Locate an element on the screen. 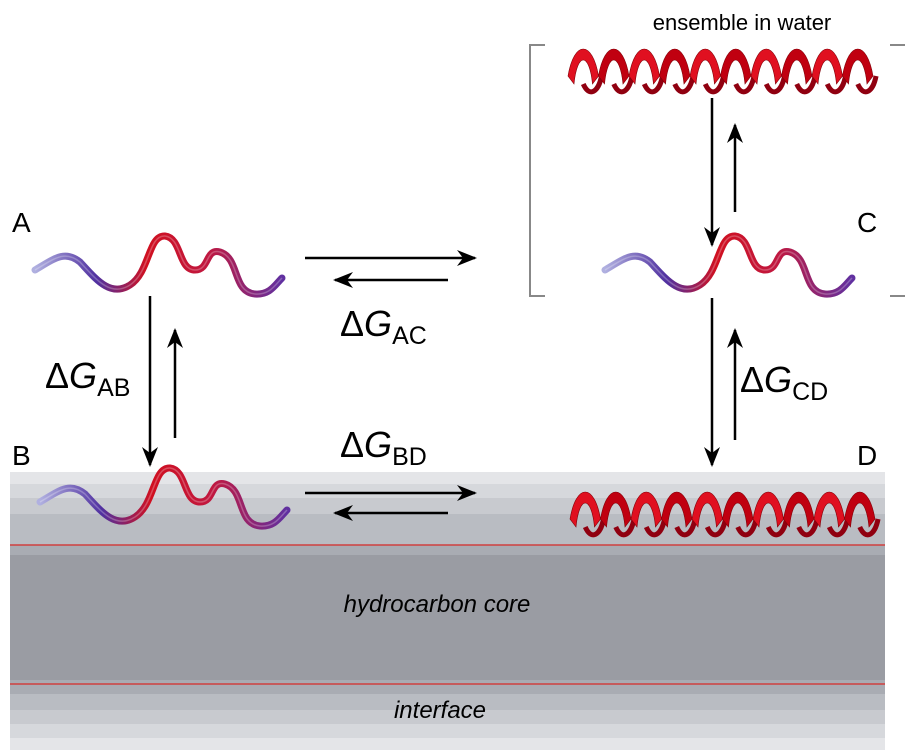 This screenshot has width=905, height=751. energy-label: ΔGBD is located at coordinates (383, 447).